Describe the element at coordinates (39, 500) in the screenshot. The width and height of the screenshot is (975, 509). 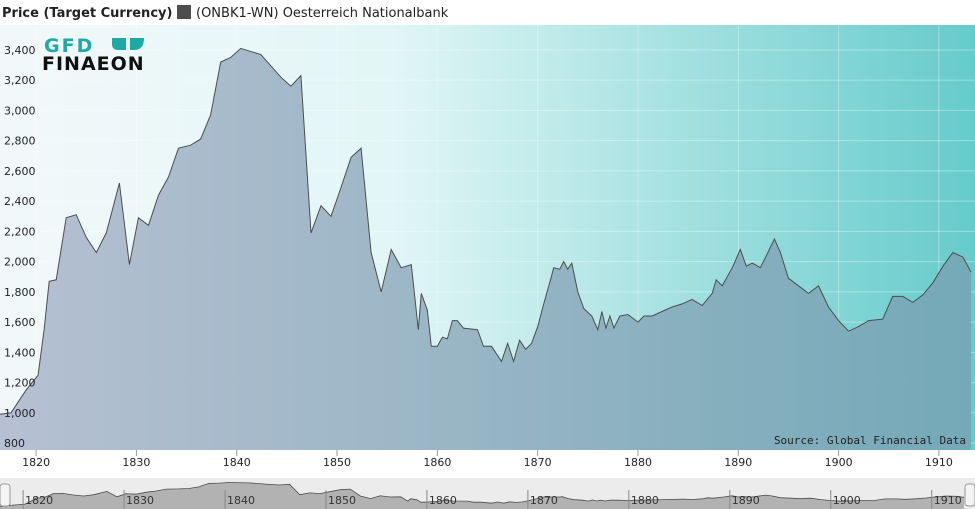
I see `navigator-tick-label: 1820` at that location.